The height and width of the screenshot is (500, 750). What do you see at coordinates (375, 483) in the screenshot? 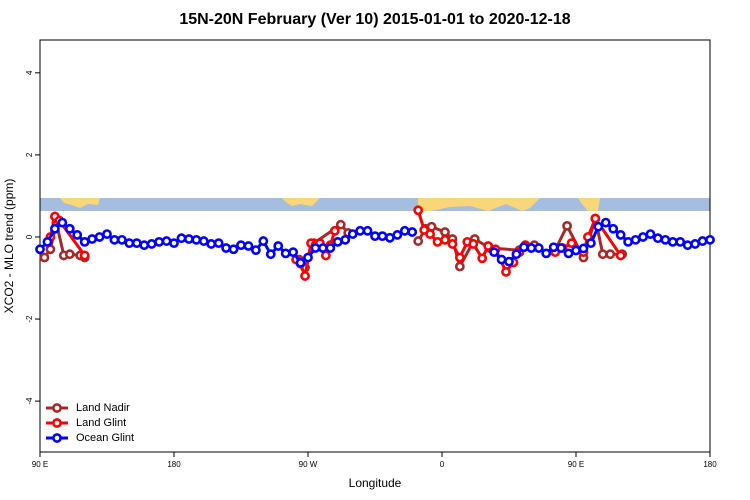
I see `x-axis-label: Longitude` at bounding box center [375, 483].